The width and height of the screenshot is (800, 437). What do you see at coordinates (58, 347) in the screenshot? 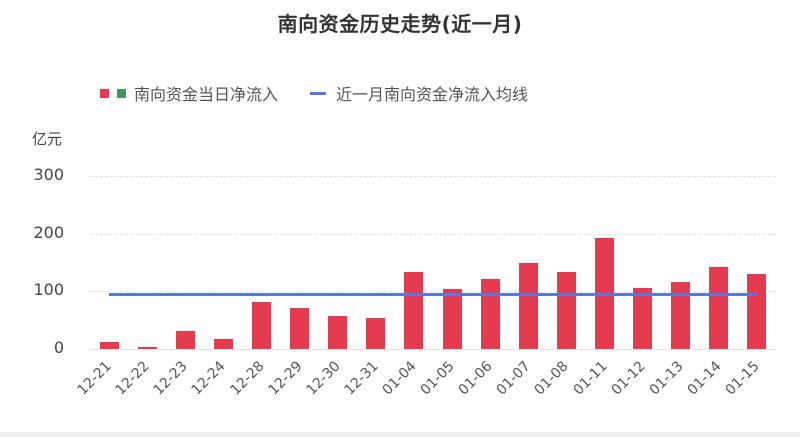
I see `y-tick-label: 0` at bounding box center [58, 347].